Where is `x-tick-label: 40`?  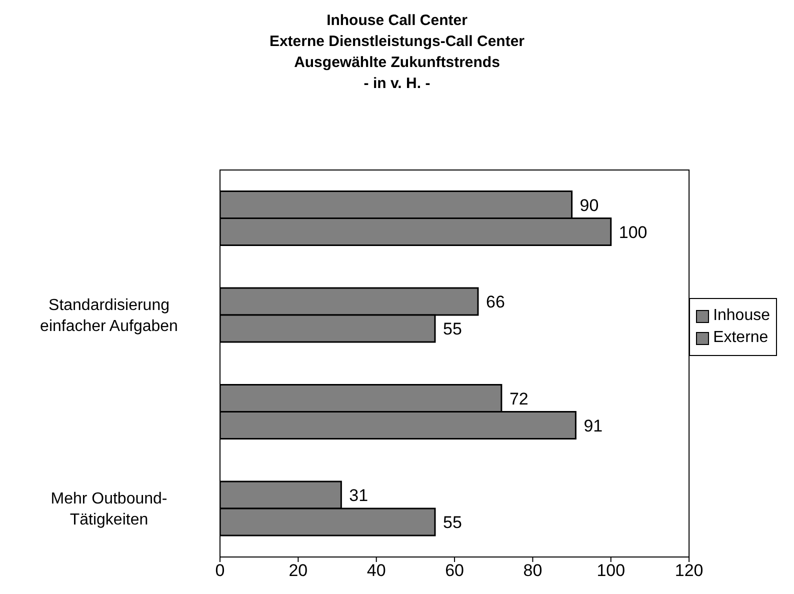
x-tick-label: 40 is located at coordinates (376, 570).